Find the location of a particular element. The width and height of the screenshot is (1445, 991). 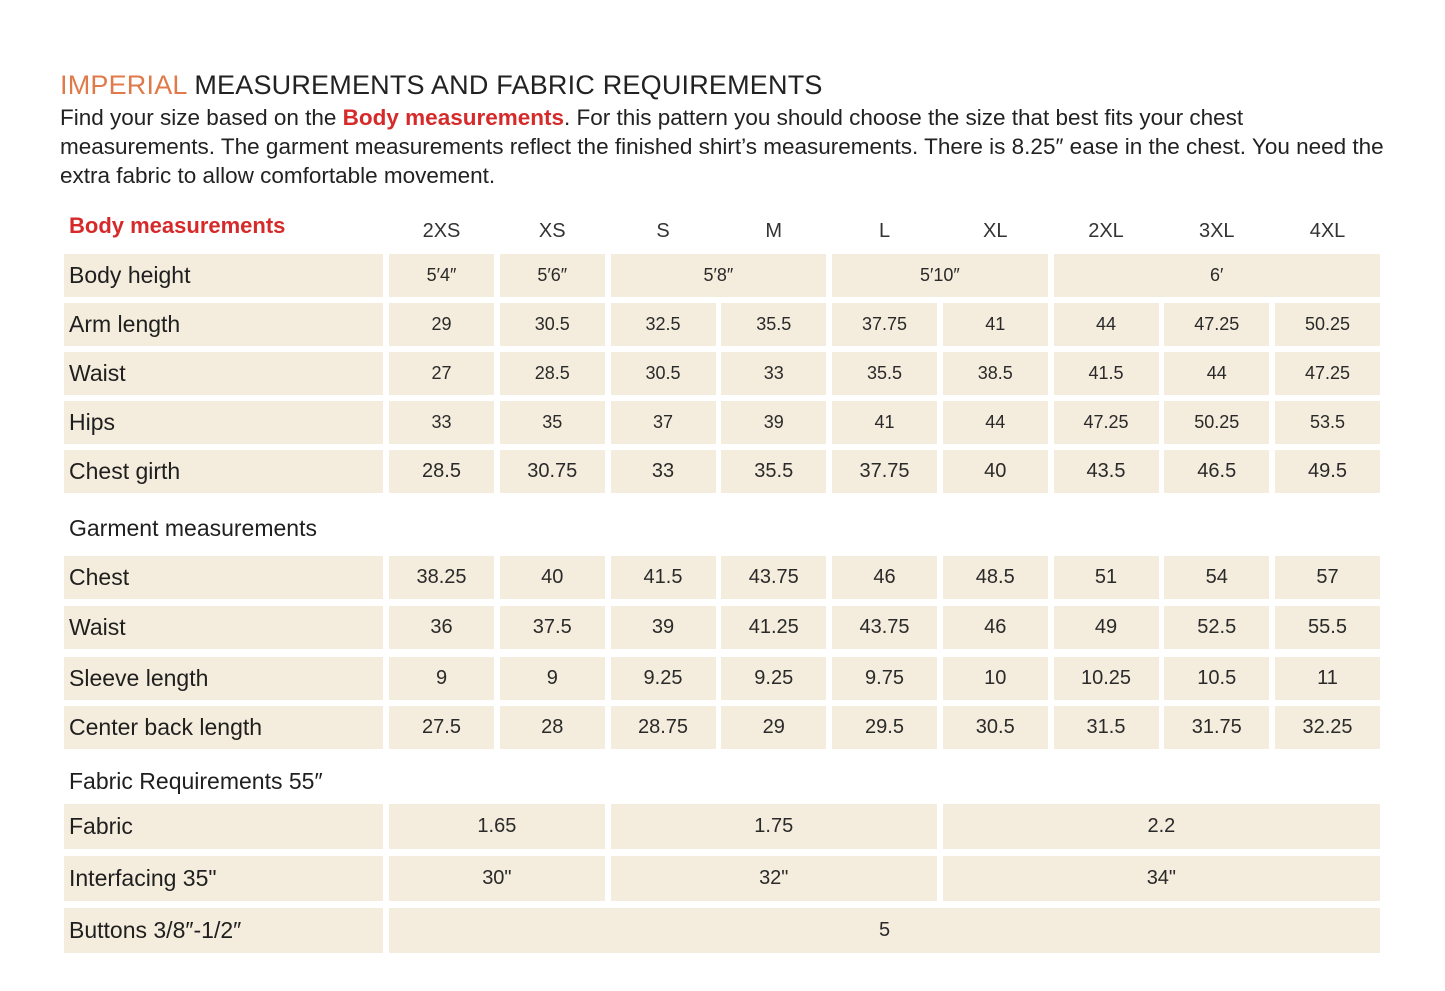

size-header-2xs: 2XS is located at coordinates (441, 230).